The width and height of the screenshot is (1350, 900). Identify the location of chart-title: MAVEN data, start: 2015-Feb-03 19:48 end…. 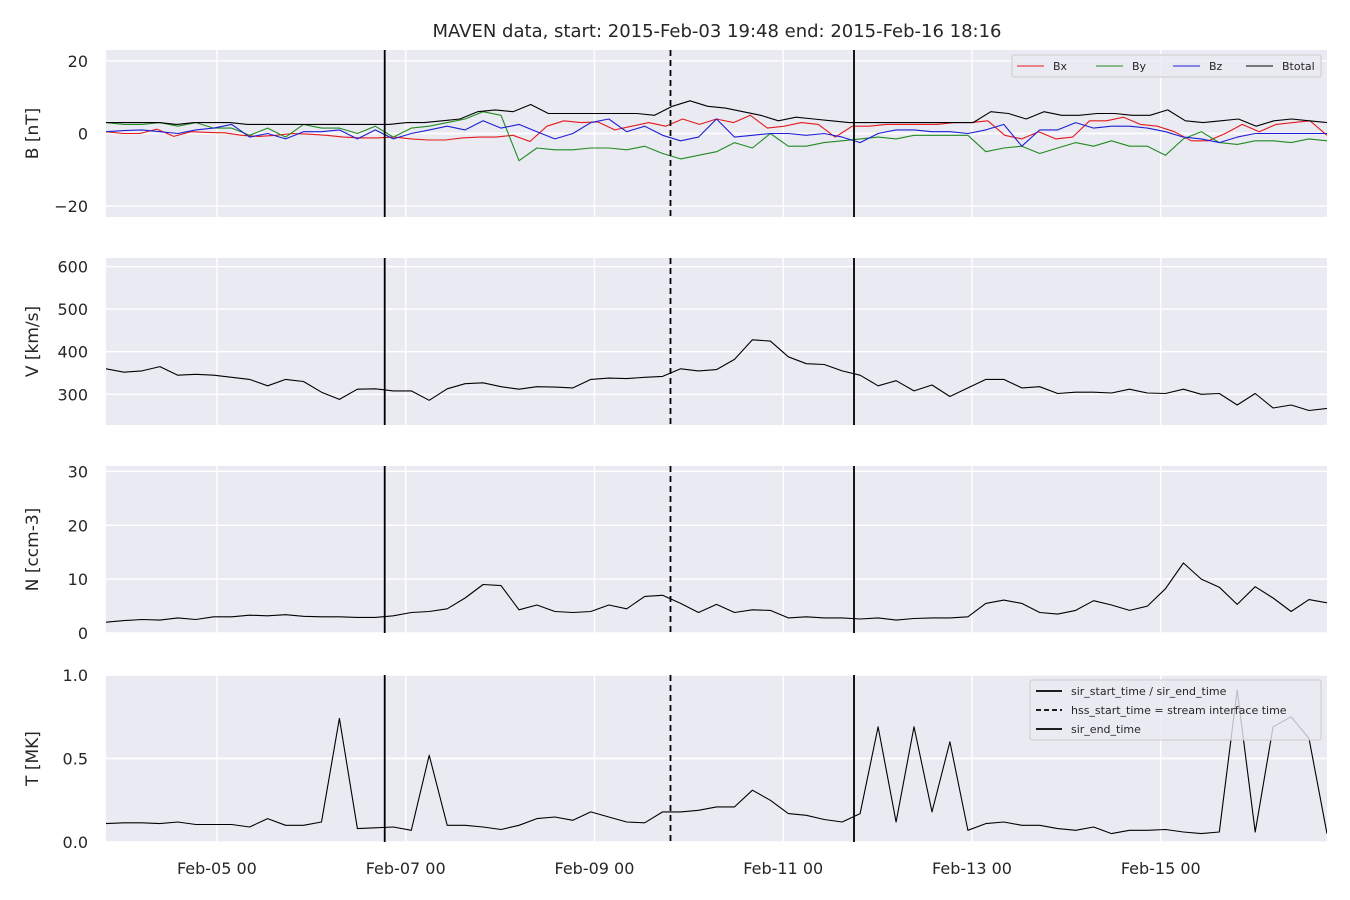
(716, 31).